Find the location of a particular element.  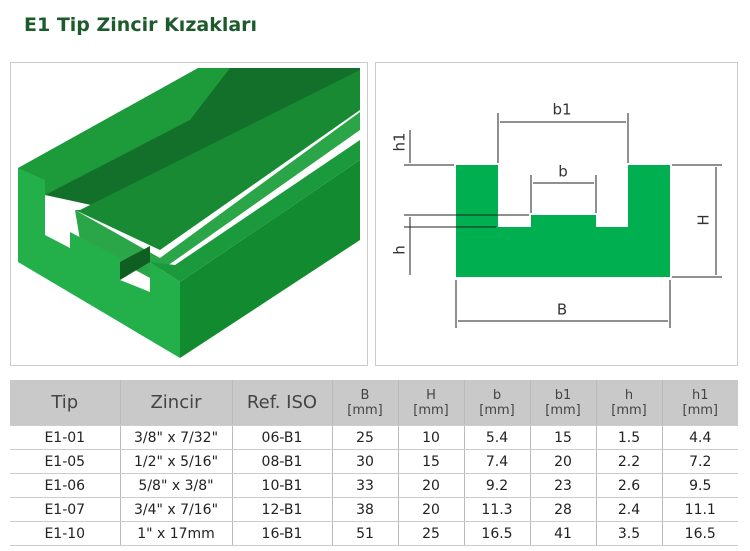

table-cell: 3/8" x 7/32" is located at coordinates (176, 437).